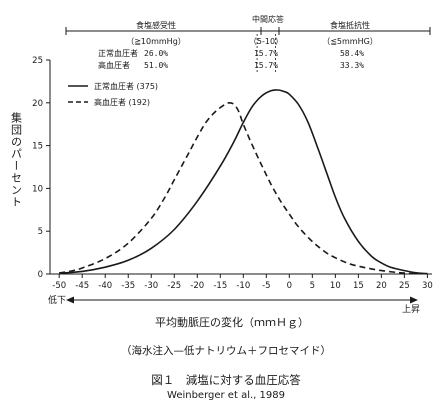 This screenshot has width=446, height=411. What do you see at coordinates (268, 19) in the screenshot?
I see `group-intermediate-label: 中間応答` at bounding box center [268, 19].